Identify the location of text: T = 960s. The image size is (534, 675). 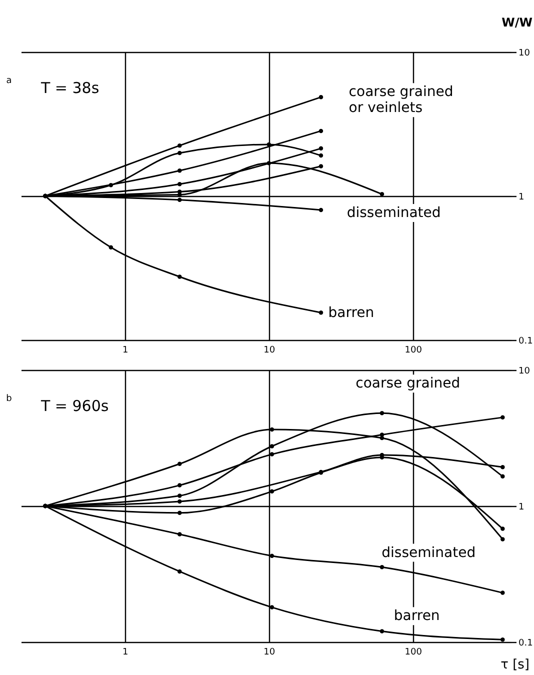
(74, 406).